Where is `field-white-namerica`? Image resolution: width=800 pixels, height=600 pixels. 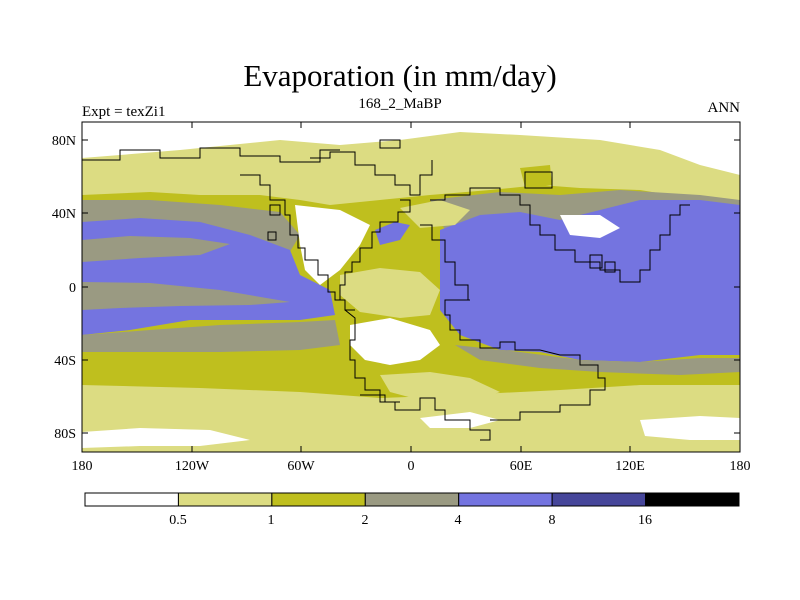
field-white-namerica is located at coordinates (332, 245).